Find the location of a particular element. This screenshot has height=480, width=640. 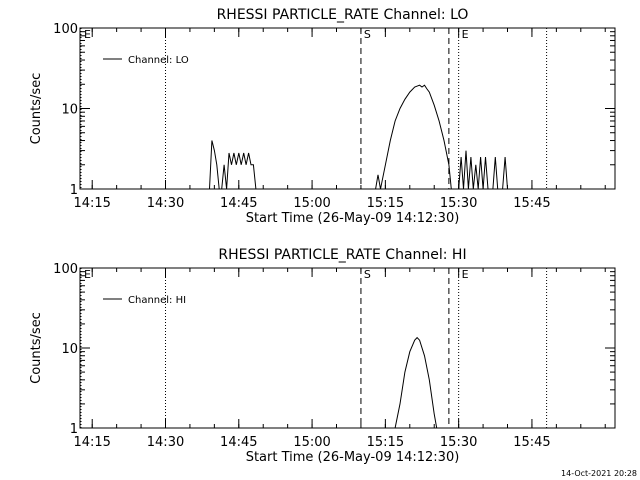

chart-title: RHESSI PARTICLE_RATE Channel: HI is located at coordinates (342, 255).